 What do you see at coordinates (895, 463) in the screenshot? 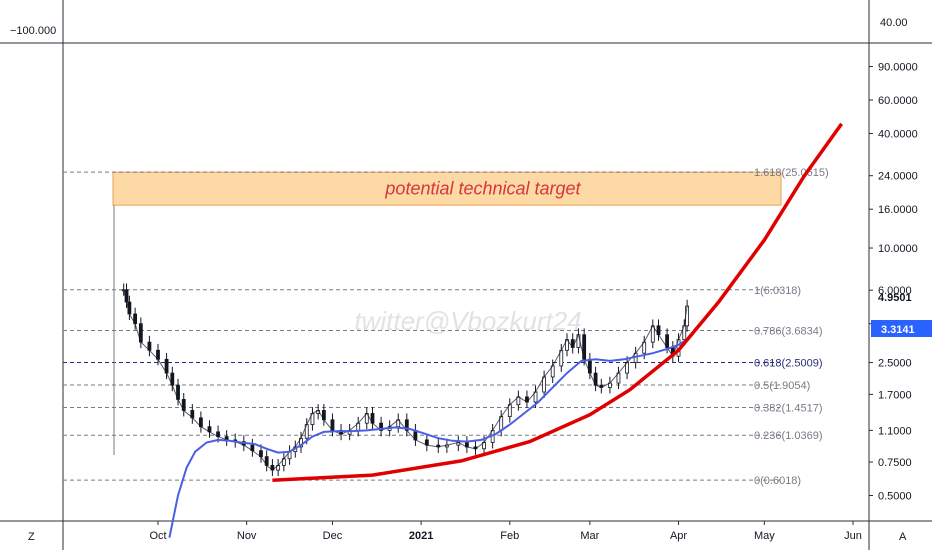
I see `y-tick-label: 0.7500` at bounding box center [895, 463].